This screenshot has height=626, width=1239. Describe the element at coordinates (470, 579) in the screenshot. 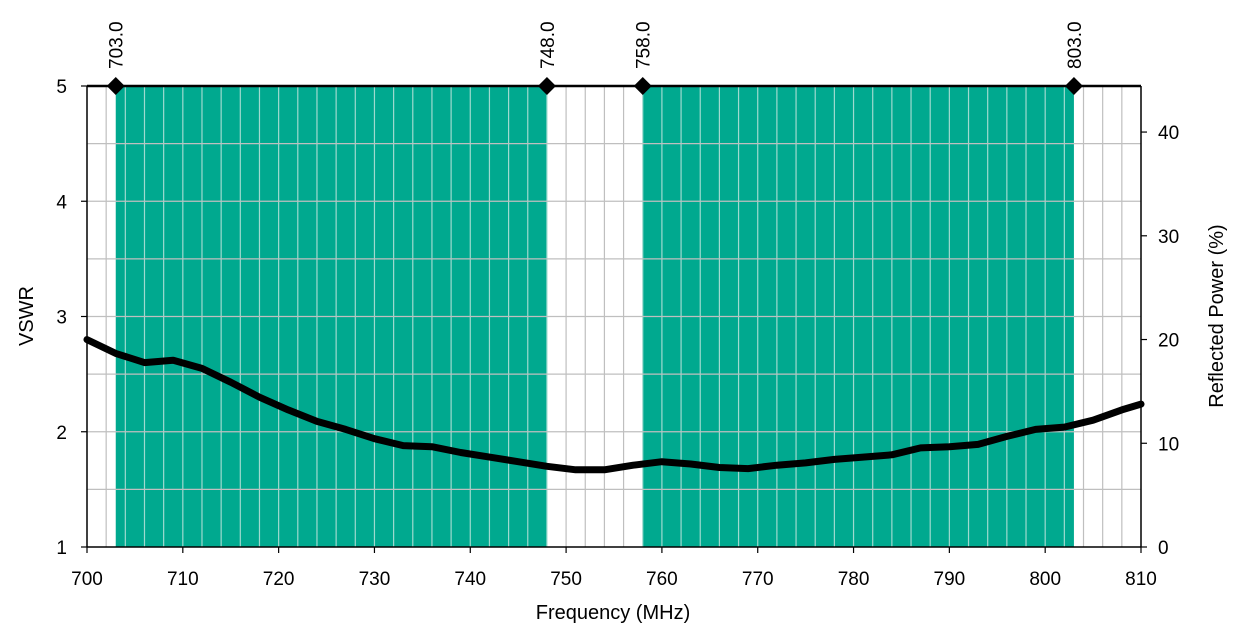

I see `x-tick-label: 740` at that location.